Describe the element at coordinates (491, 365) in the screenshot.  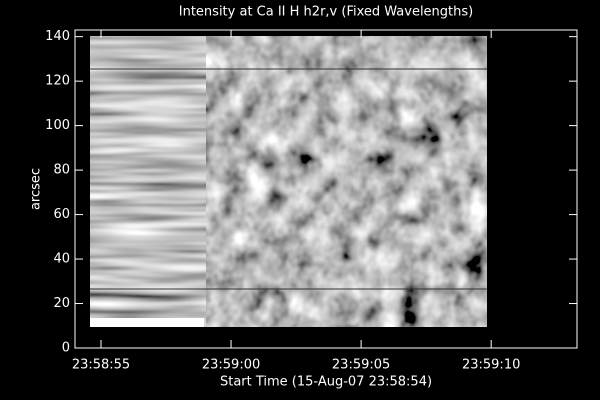
I see `x-tick-label: 23:59:10` at that location.